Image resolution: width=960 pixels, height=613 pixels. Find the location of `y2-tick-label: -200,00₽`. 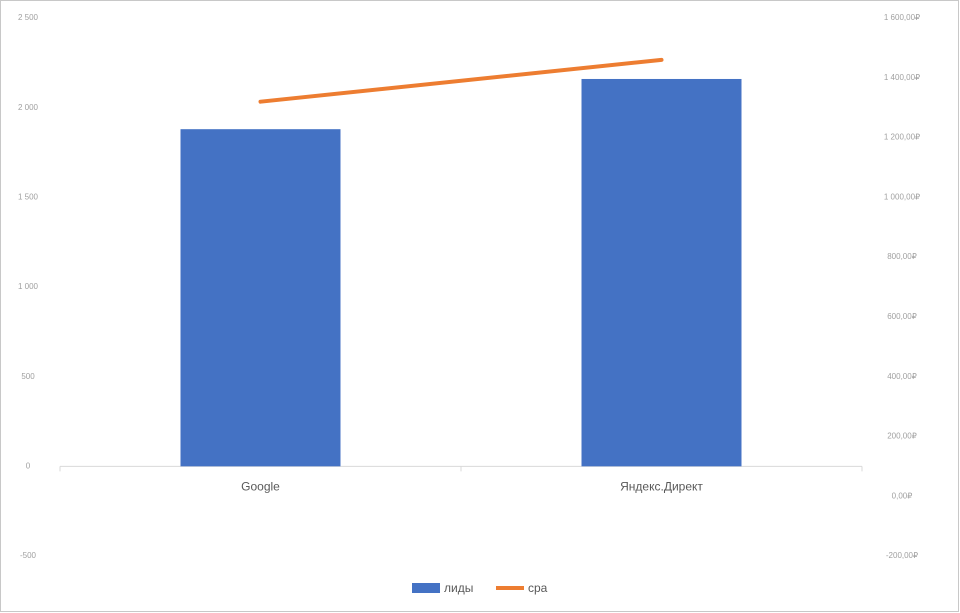

y2-tick-label: -200,00₽ is located at coordinates (902, 555).